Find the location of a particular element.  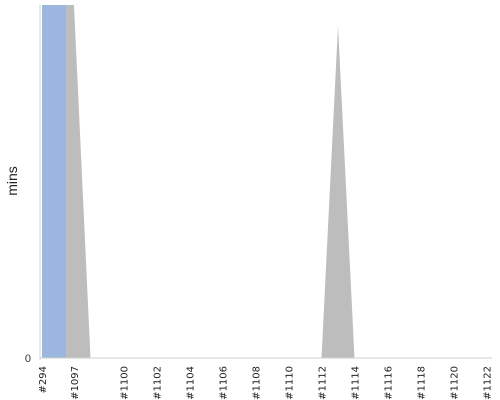

y-tick-label-0: 0 is located at coordinates (28, 359).